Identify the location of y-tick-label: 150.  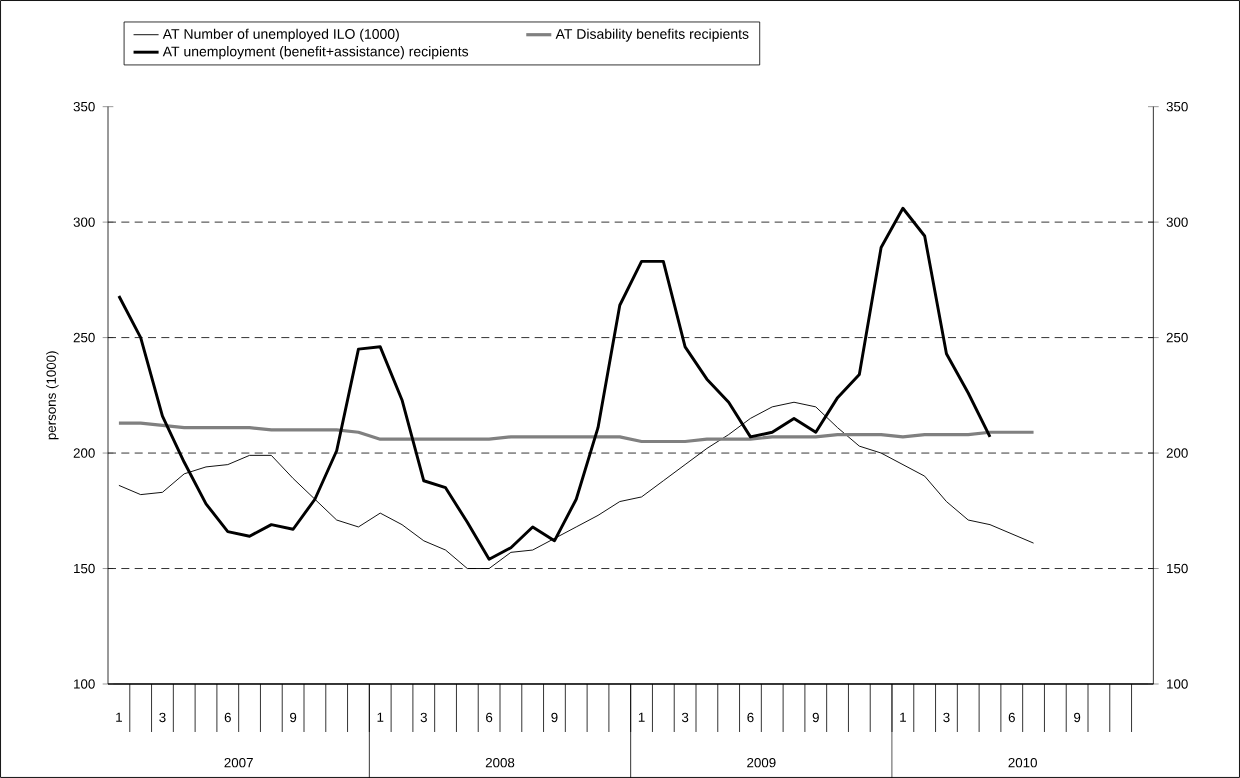
(84, 568).